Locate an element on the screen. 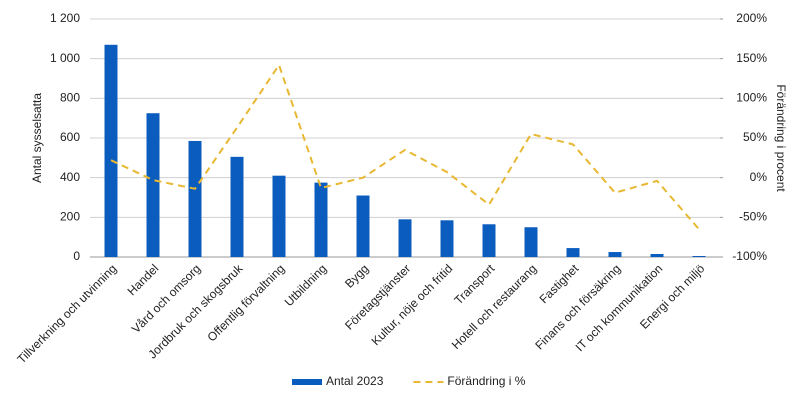 The width and height of the screenshot is (798, 400). y2-tick-label: -50% is located at coordinates (753, 217).